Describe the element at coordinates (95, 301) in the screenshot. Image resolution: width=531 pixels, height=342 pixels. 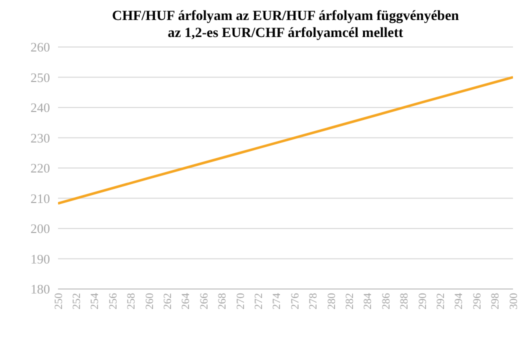
I see `x-tick-label: 254` at that location.